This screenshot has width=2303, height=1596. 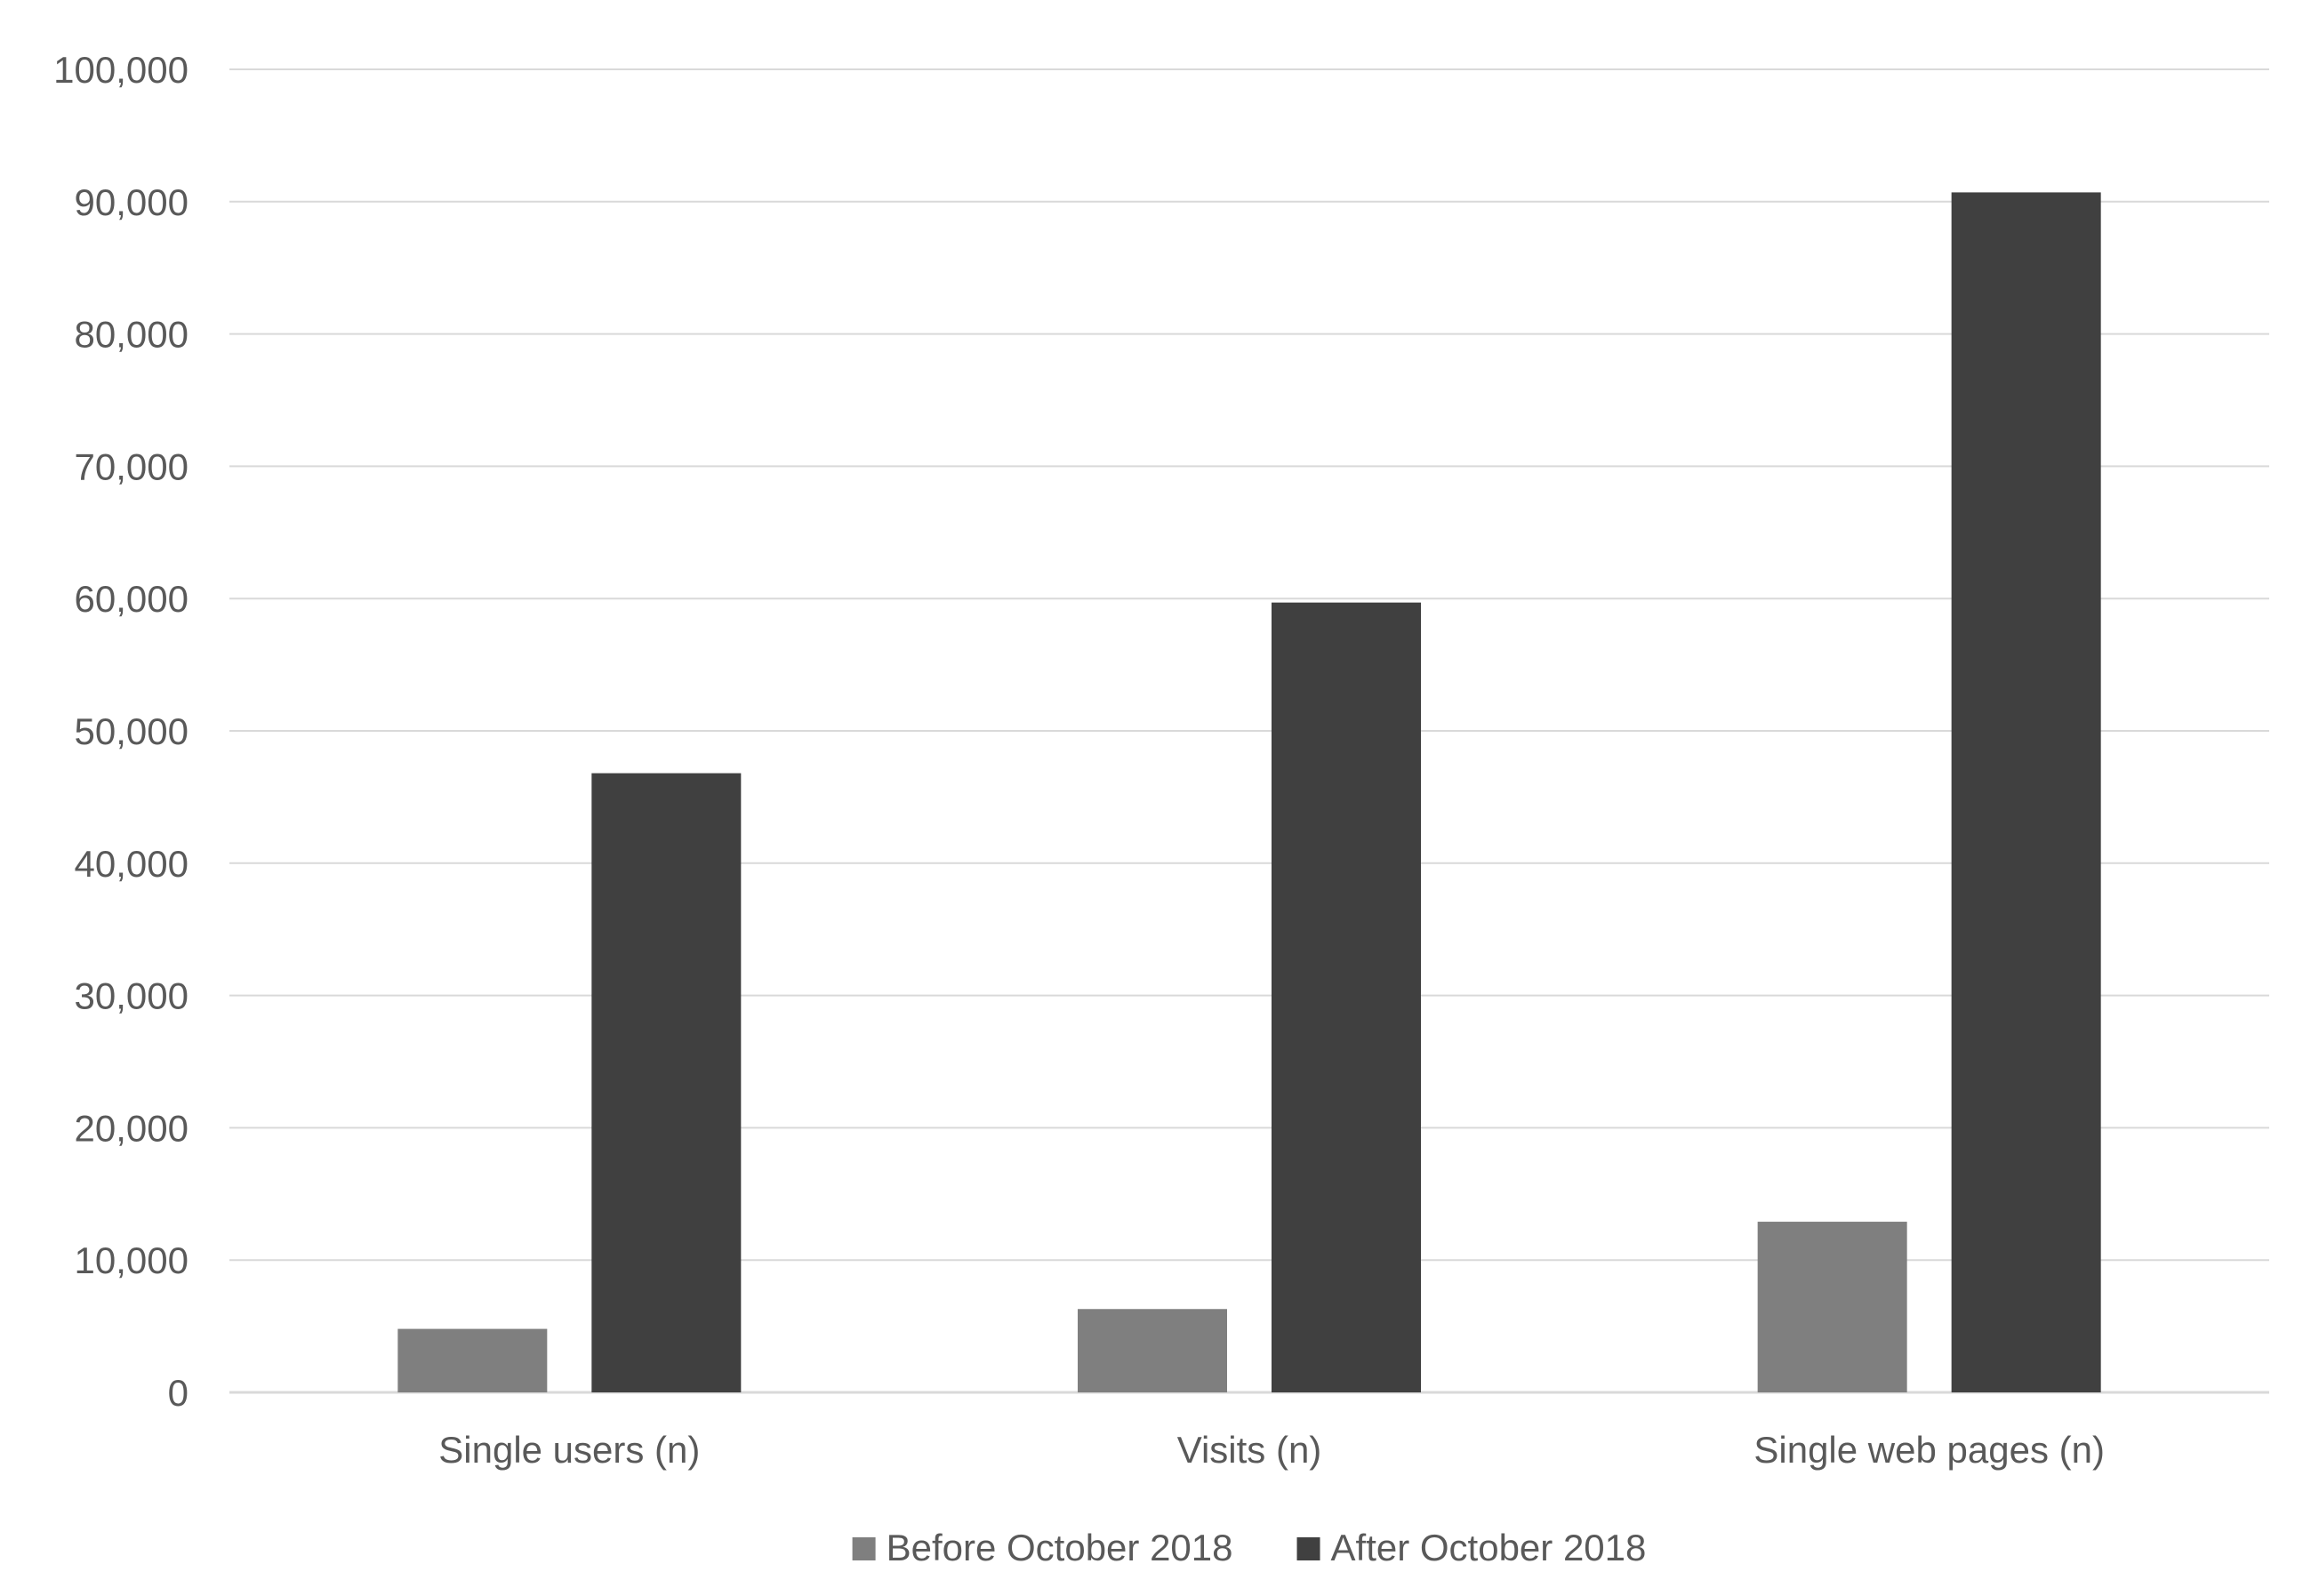 What do you see at coordinates (132, 202) in the screenshot?
I see `y-tick-label: 90,000` at bounding box center [132, 202].